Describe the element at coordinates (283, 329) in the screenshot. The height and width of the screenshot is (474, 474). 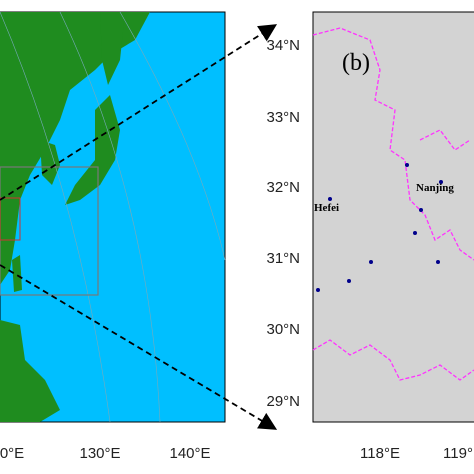
I see `y-tick-label: 30°N` at that location.